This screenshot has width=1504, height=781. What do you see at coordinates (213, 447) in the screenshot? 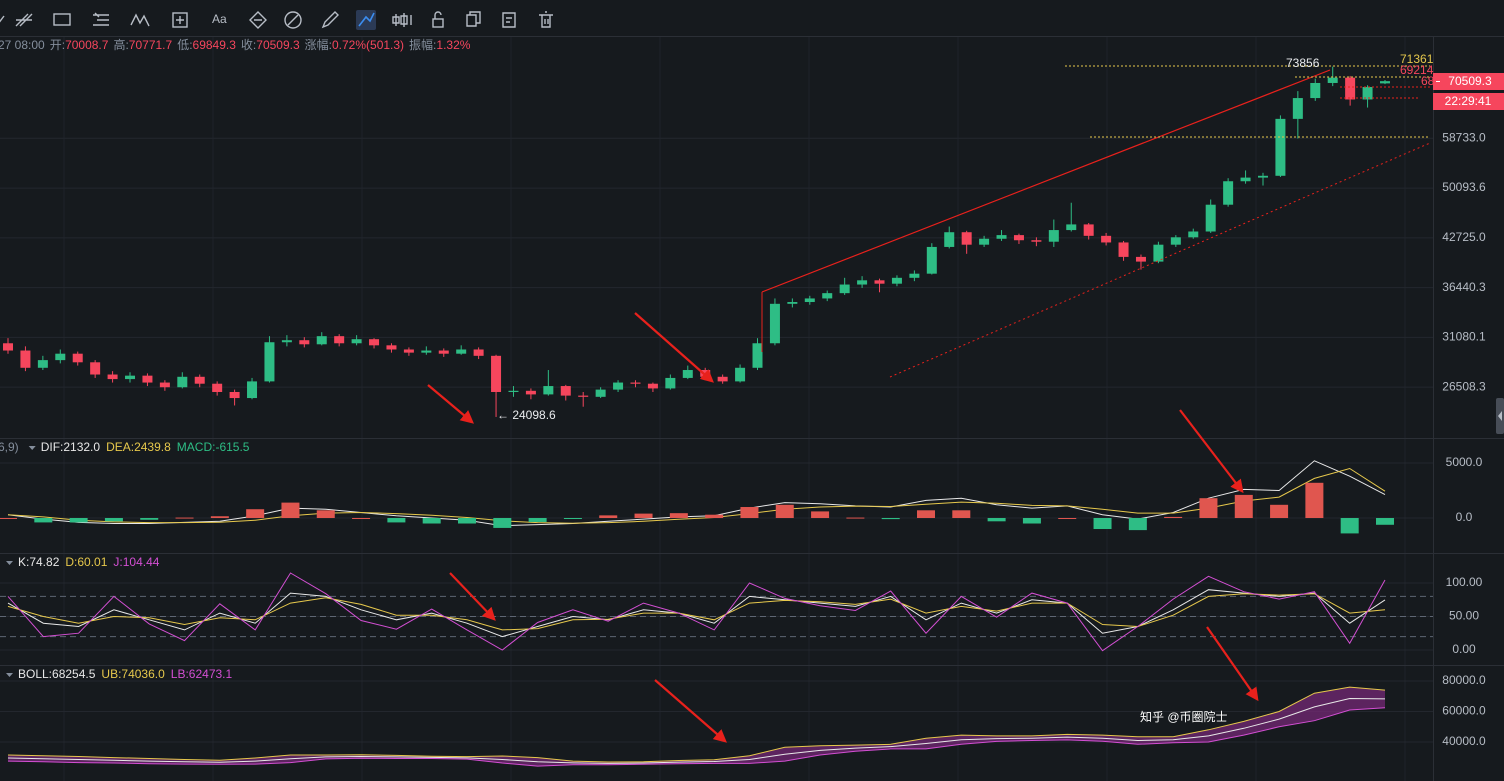
I see `legend-entry: MACD:-615.5` at bounding box center [213, 447].